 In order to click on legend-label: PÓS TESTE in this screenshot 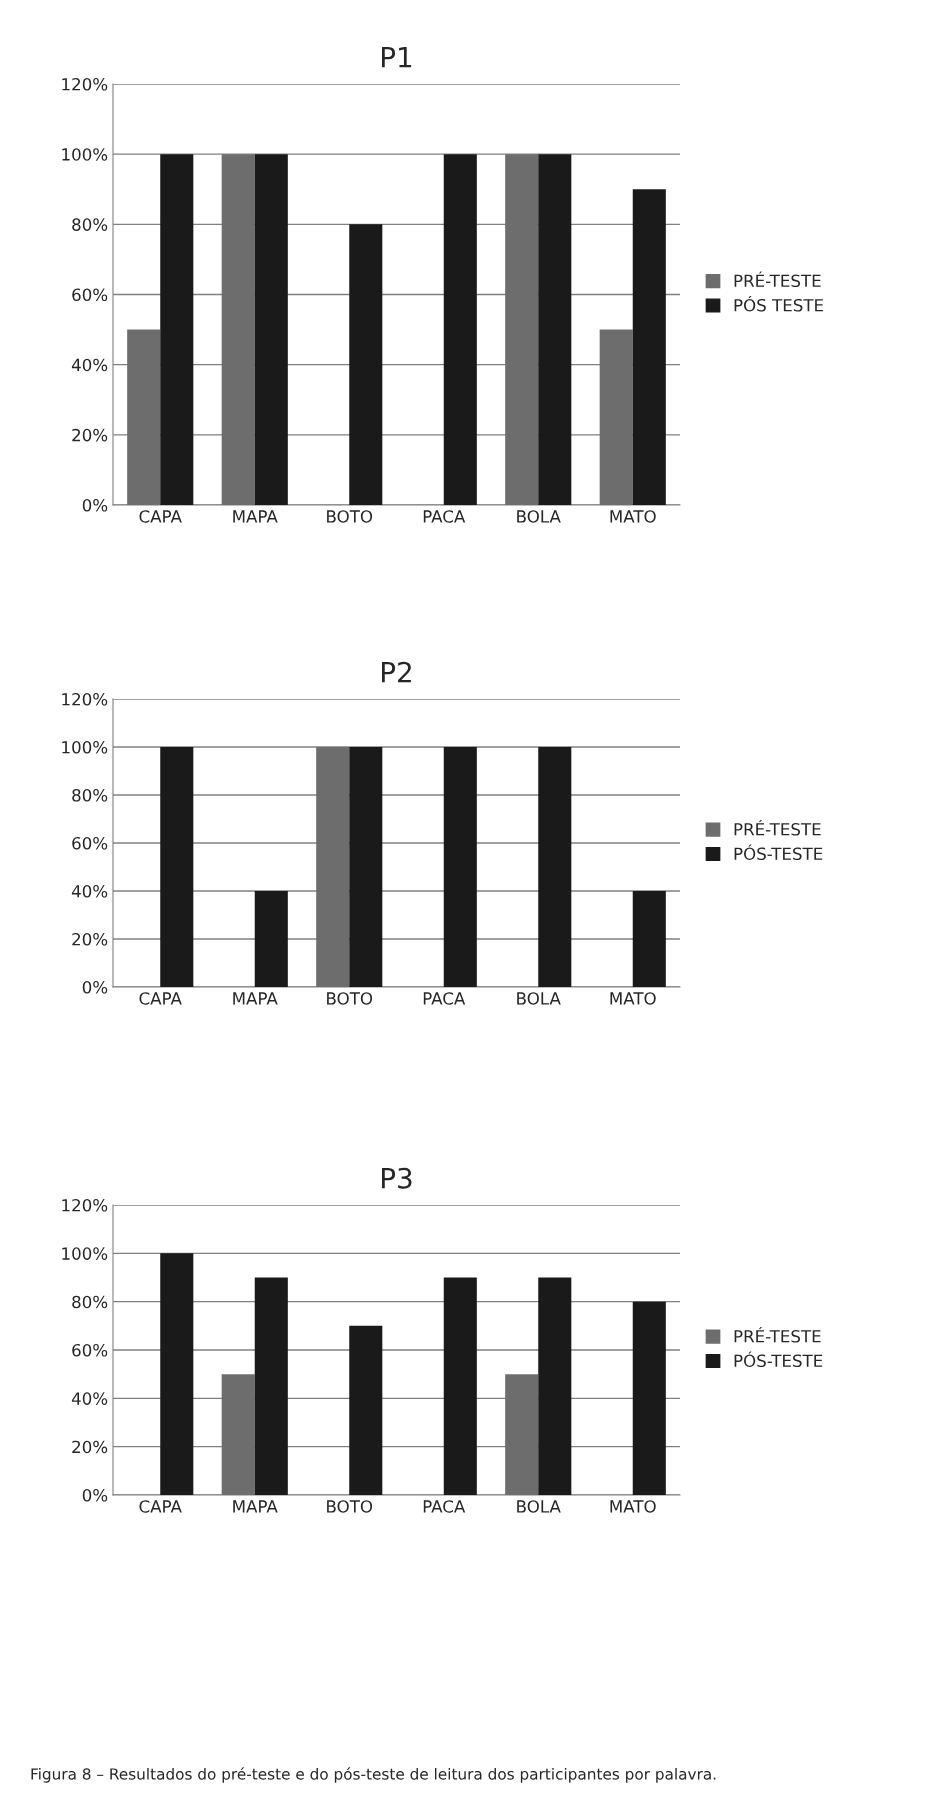, I will do `click(778, 303)`.